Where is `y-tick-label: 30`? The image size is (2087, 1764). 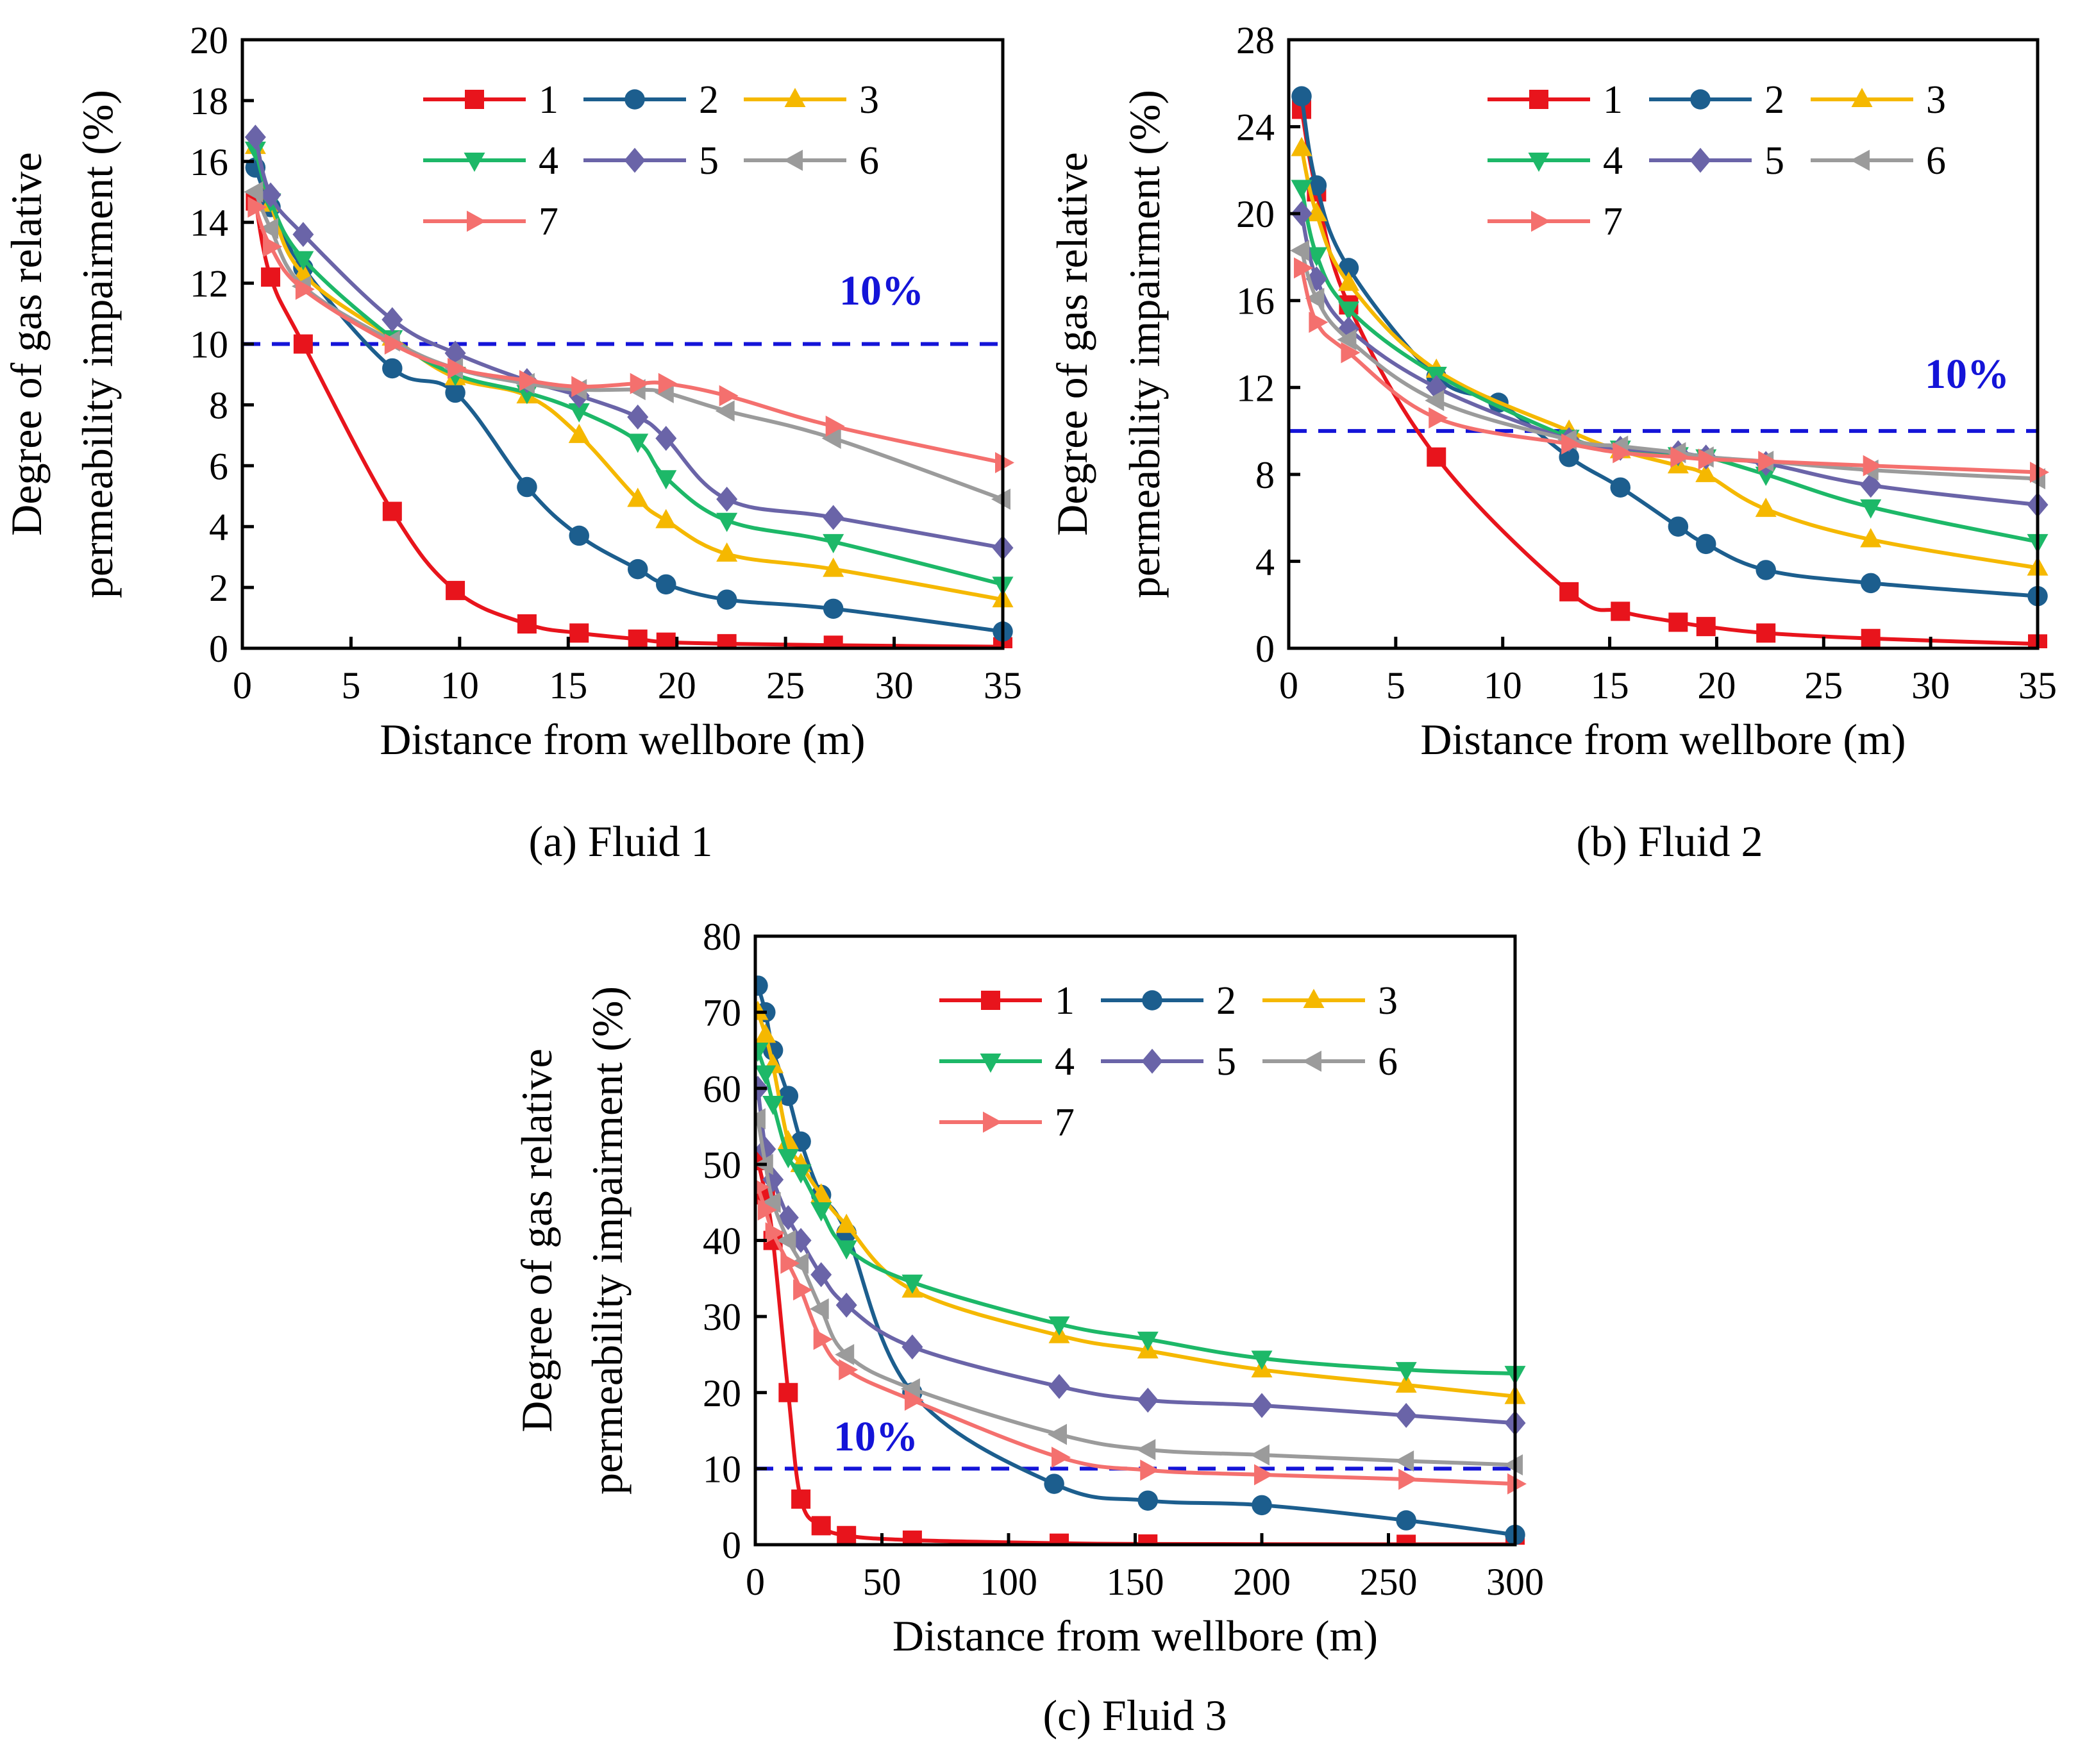 y-tick-label: 30 is located at coordinates (722, 1317).